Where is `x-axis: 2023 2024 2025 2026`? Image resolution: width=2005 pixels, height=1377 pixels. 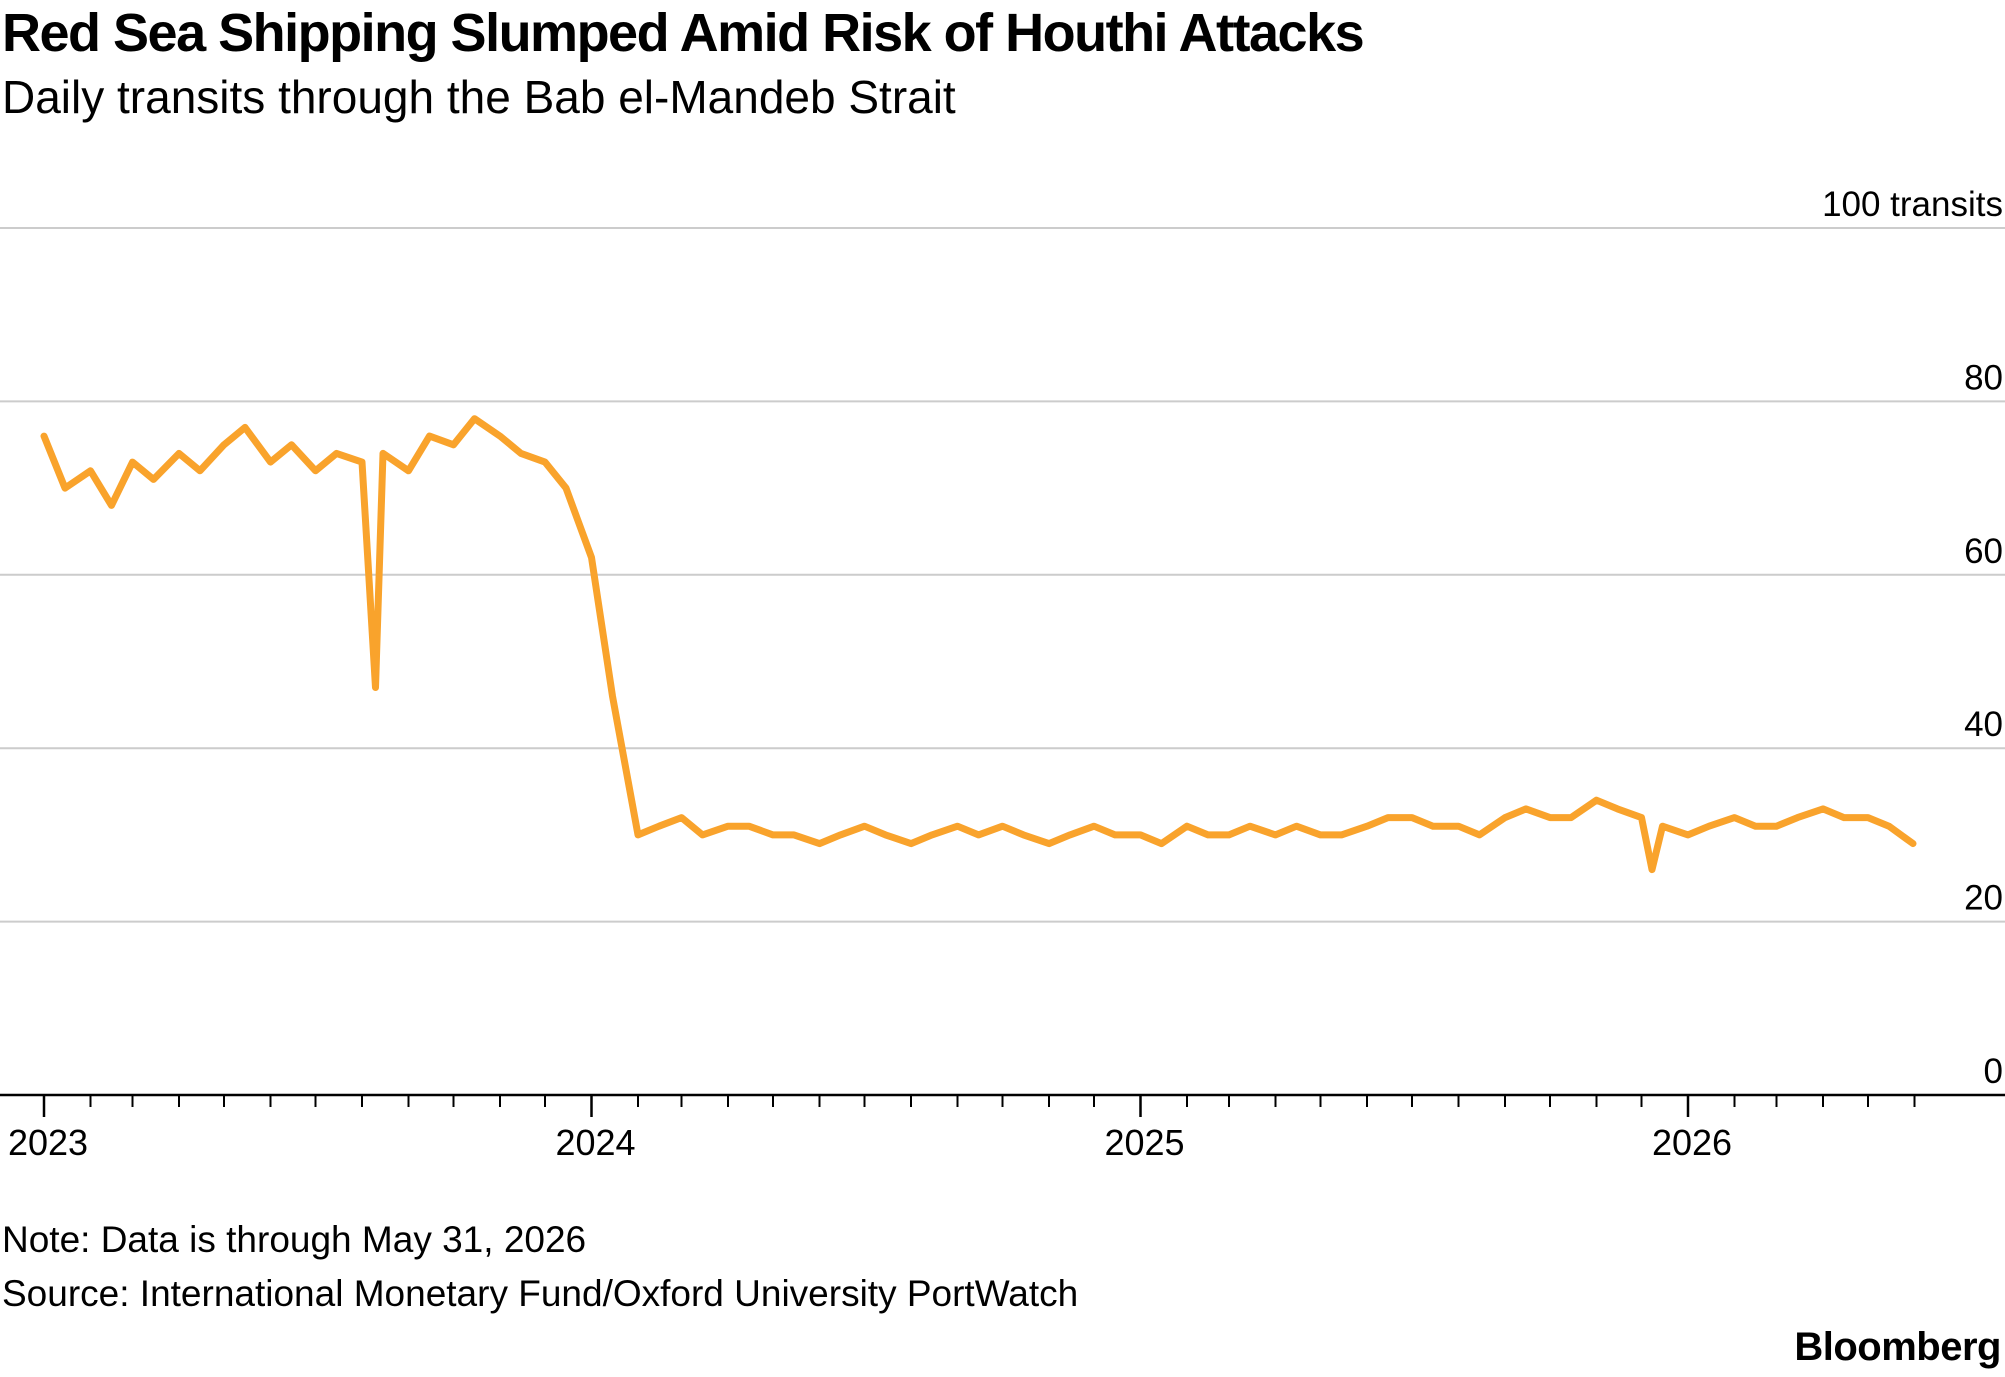
x-axis: 2023 2024 2025 2026 is located at coordinates (1002, 1128).